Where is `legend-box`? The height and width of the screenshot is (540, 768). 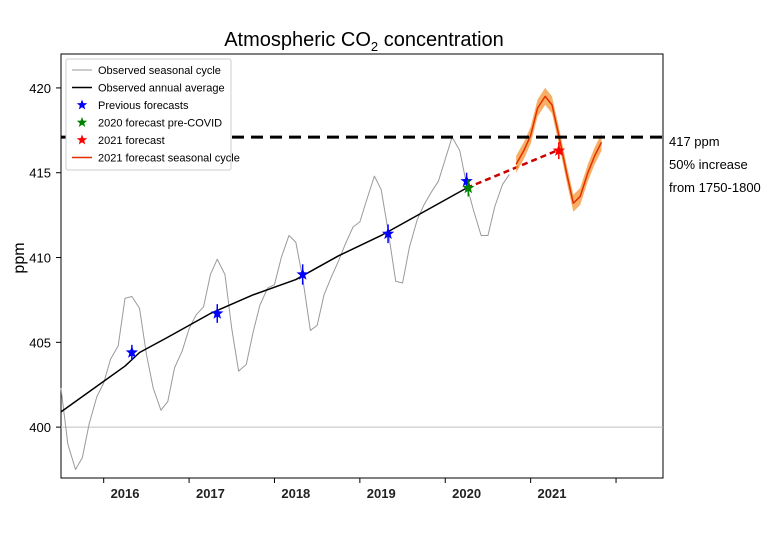
legend-box is located at coordinates (148, 114).